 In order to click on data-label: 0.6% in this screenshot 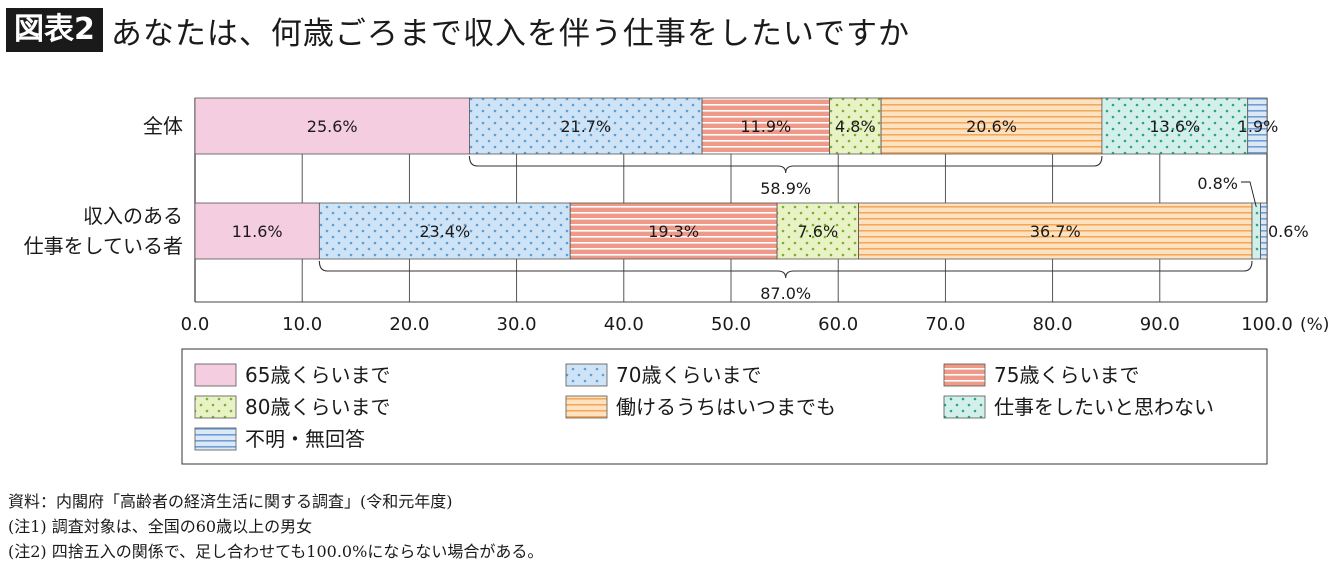, I will do `click(1288, 231)`.